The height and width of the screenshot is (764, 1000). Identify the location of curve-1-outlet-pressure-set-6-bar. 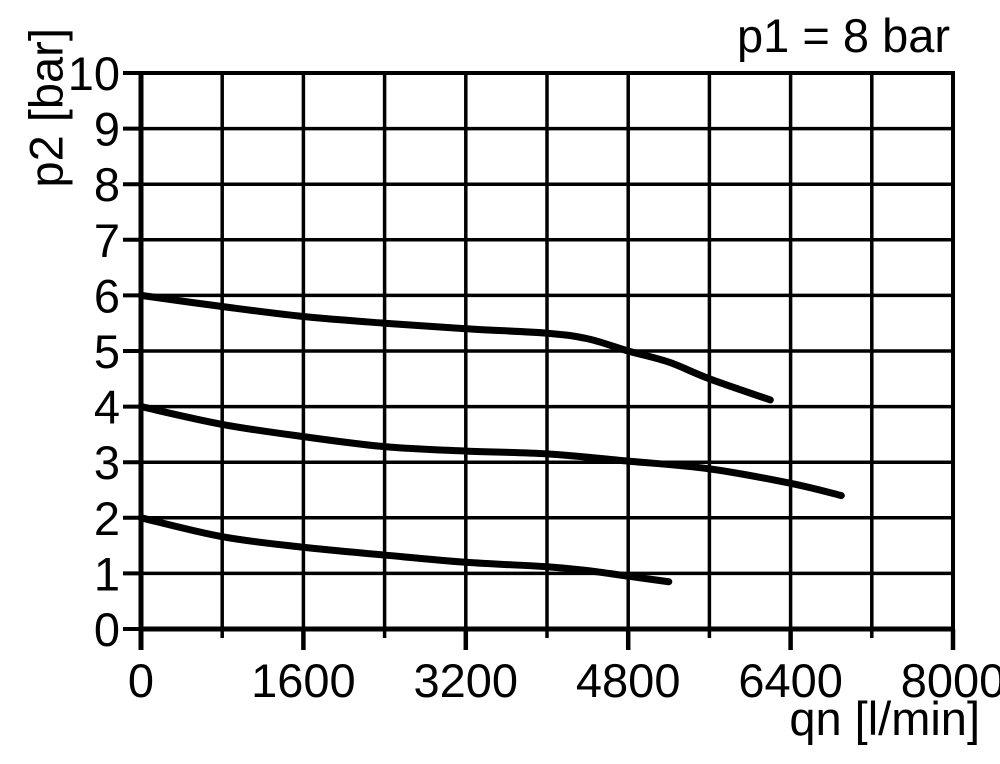
(455, 347).